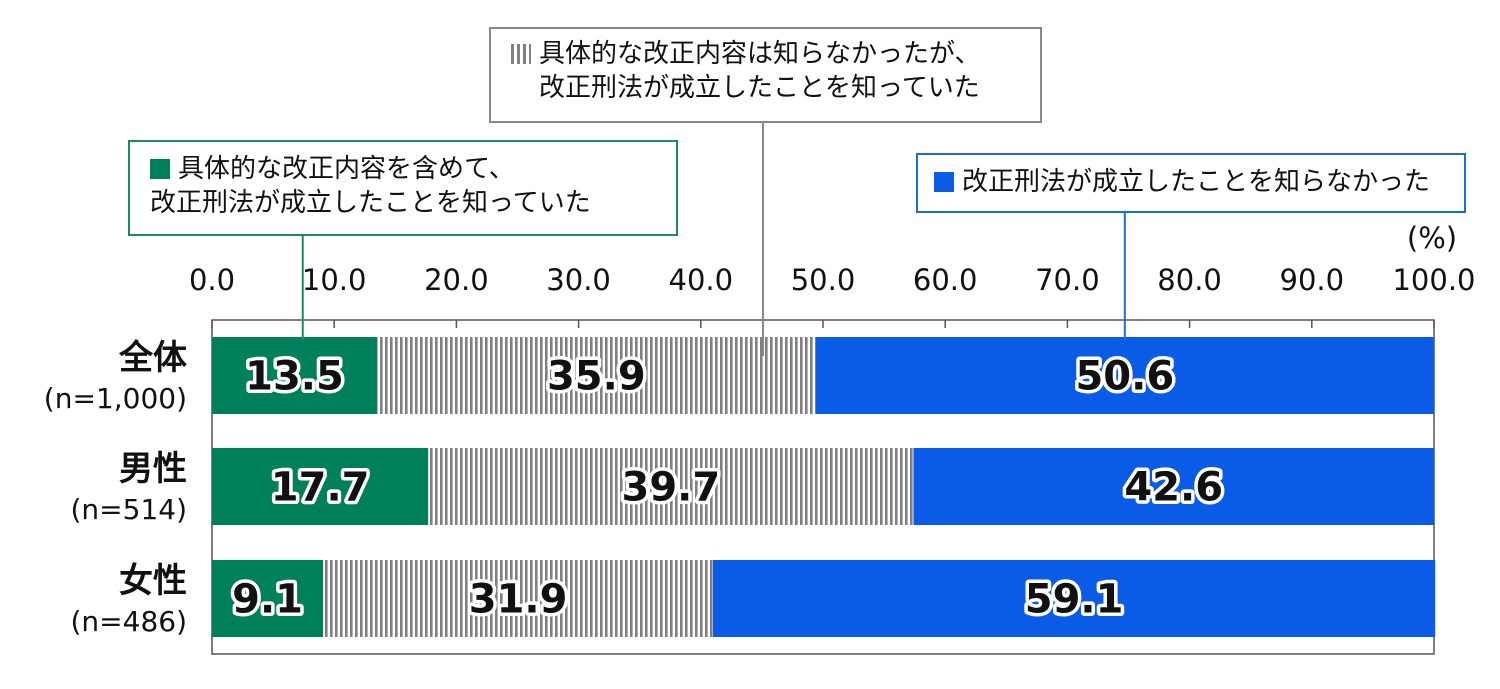 This screenshot has width=1500, height=689. I want to click on legend-text-line1: 具体的な改正内容を含めて、, so click(346, 169).